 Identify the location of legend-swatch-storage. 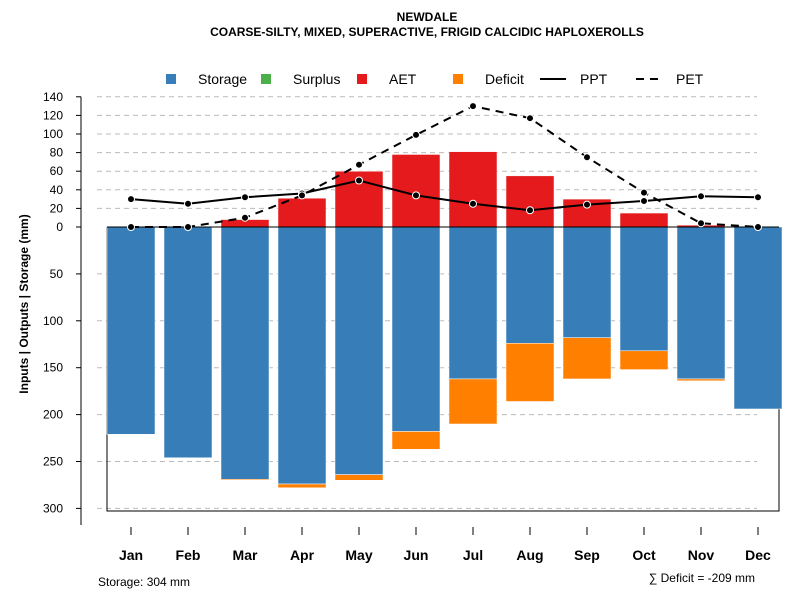
(171, 79).